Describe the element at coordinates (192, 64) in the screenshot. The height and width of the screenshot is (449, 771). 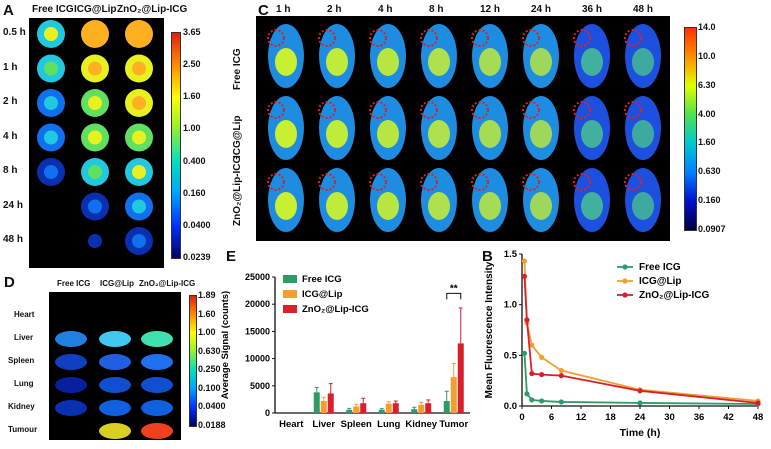
I see `panel-a-colorbar-tick: 2.50` at that location.